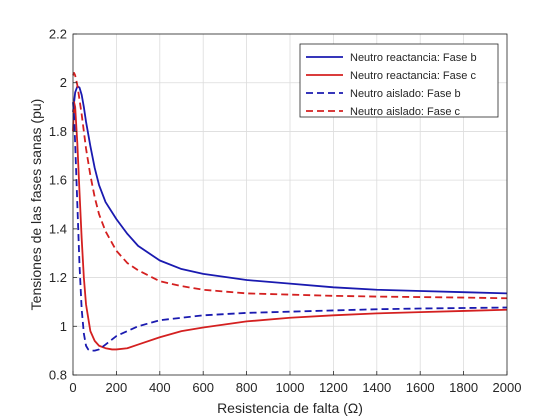 This screenshot has width=560, height=420. Describe the element at coordinates (203, 387) in the screenshot. I see `x-tick-label: 600` at that location.